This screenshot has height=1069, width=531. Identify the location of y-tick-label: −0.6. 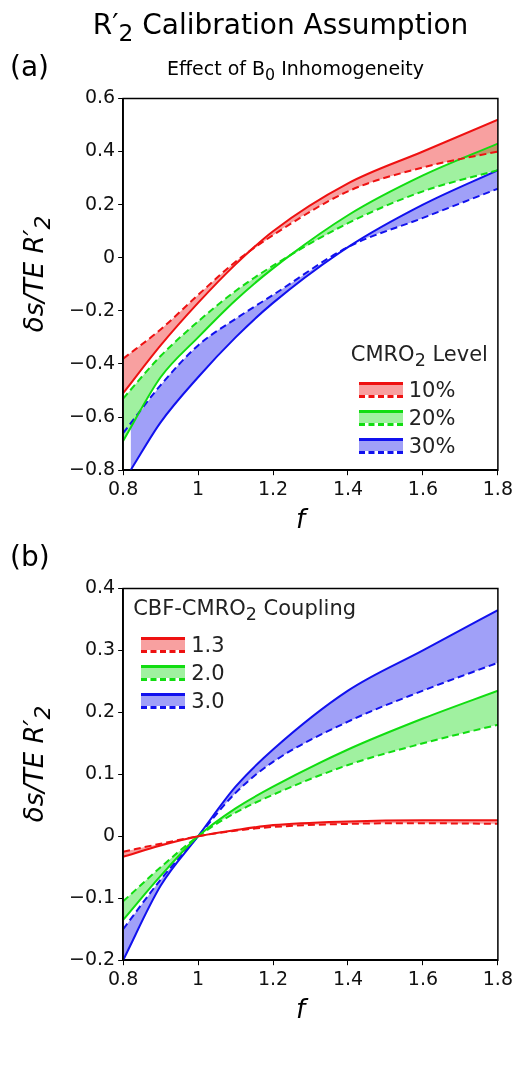
(92, 415).